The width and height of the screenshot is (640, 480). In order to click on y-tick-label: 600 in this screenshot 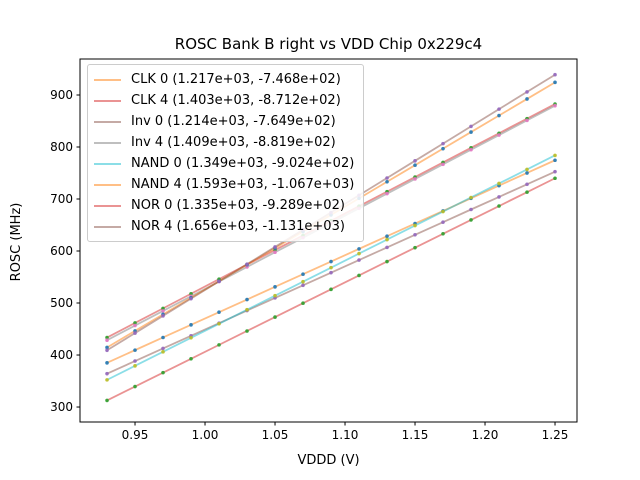, I will do `click(61, 251)`.